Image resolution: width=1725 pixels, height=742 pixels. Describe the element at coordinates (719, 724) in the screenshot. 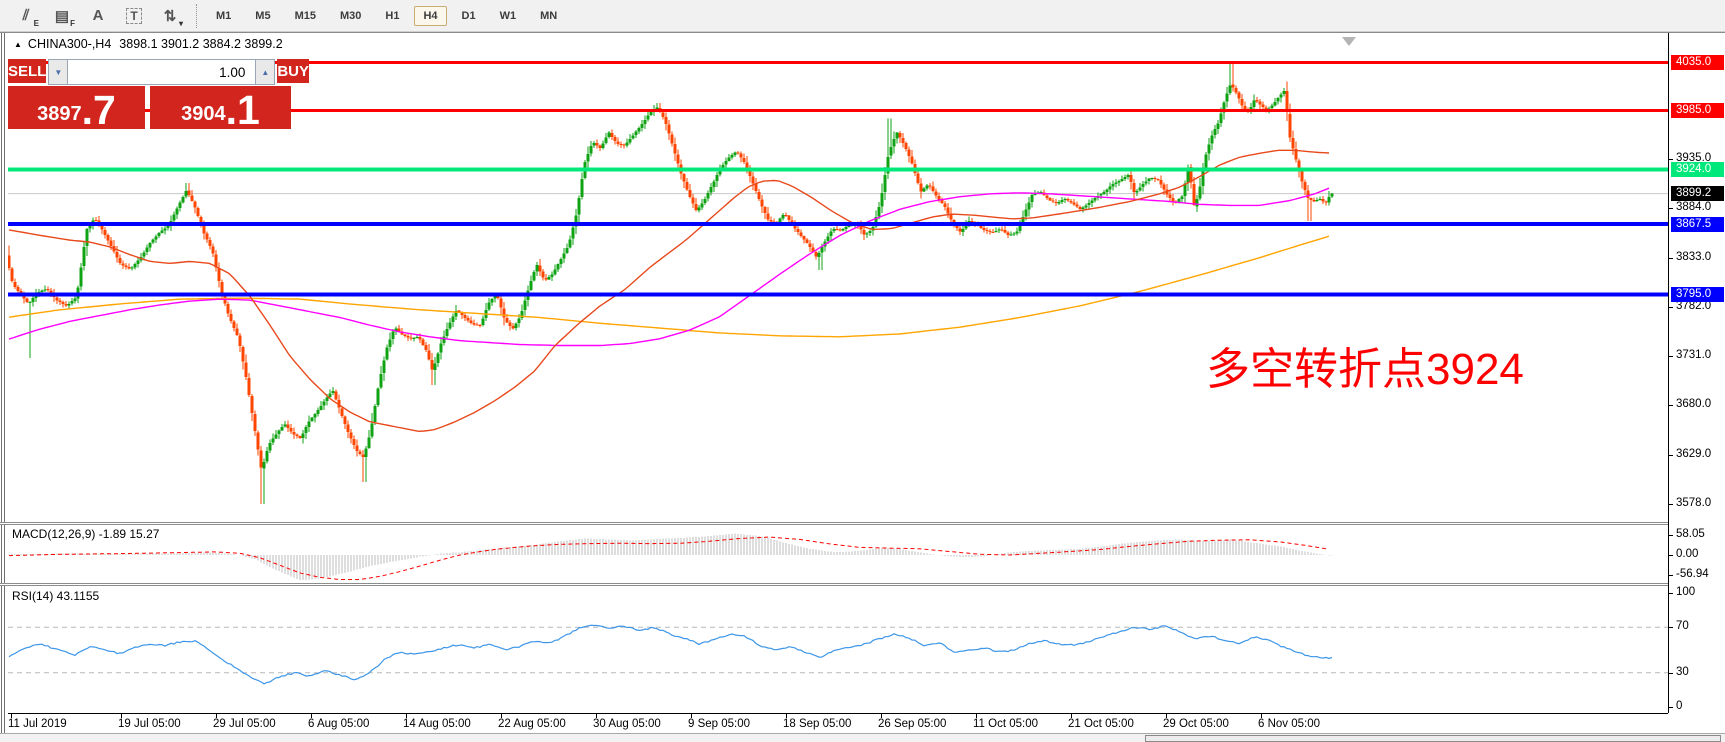

I see `time-axis-tick-label: 9 Sep 05:00` at that location.